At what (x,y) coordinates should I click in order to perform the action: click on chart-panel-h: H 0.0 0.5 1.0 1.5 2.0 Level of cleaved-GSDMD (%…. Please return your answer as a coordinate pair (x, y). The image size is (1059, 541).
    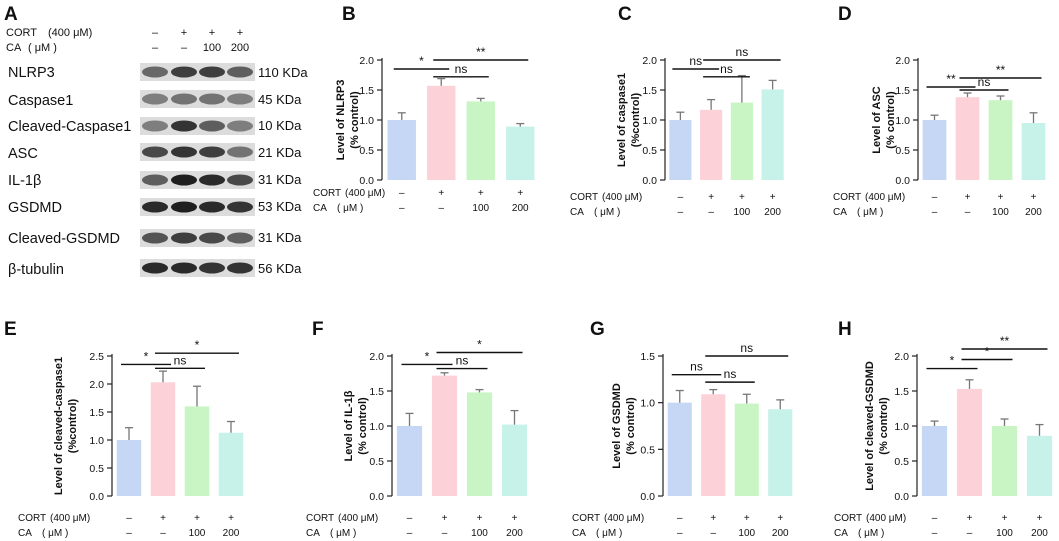
    Looking at the image, I should click on (943, 429).